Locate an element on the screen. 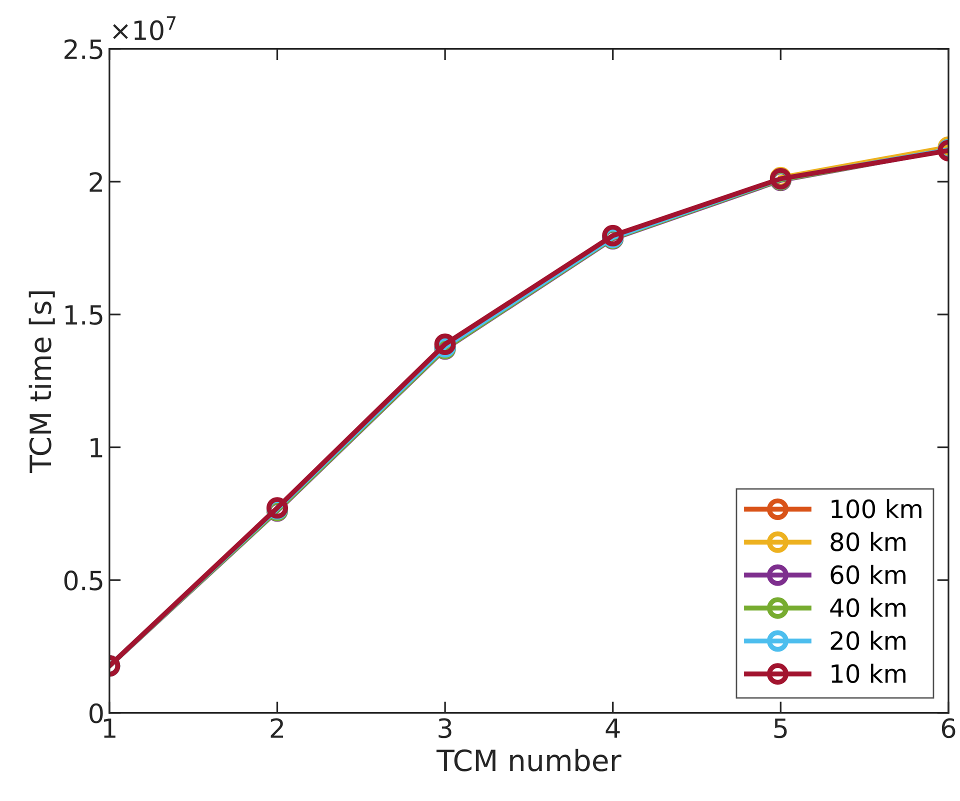 This screenshot has height=801, width=960. legend-label: 100 km is located at coordinates (877, 508).